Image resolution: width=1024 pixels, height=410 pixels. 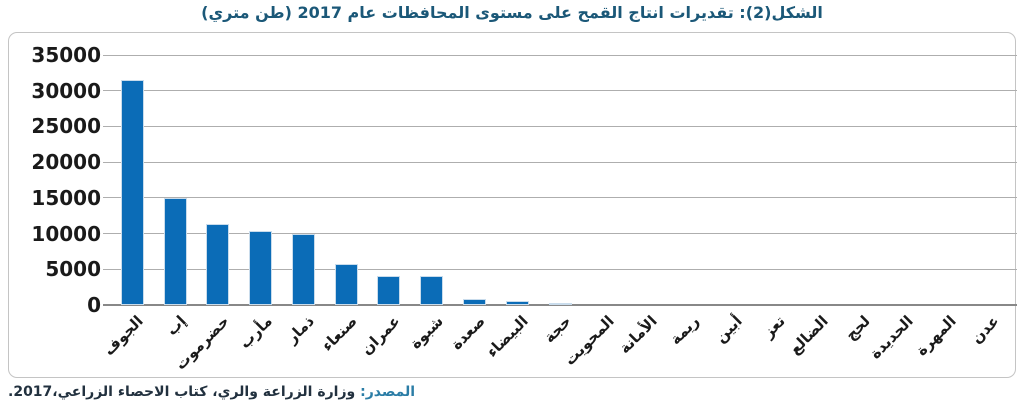 I want to click on source-label: المصدر:, so click(x=388, y=392).